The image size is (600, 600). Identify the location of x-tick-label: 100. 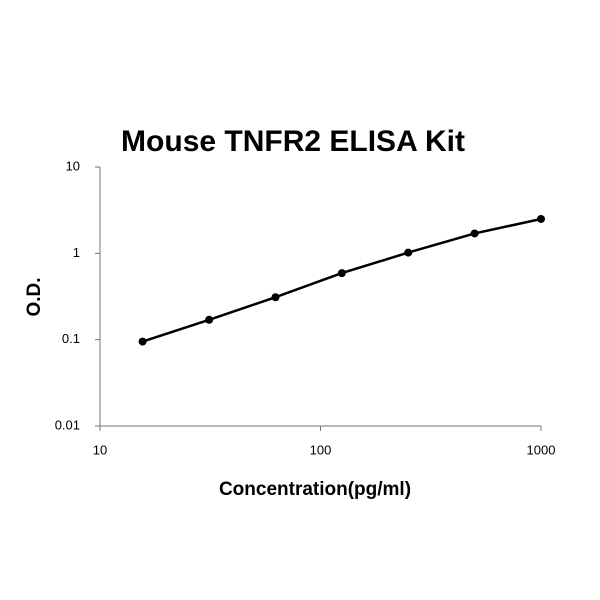
(321, 449).